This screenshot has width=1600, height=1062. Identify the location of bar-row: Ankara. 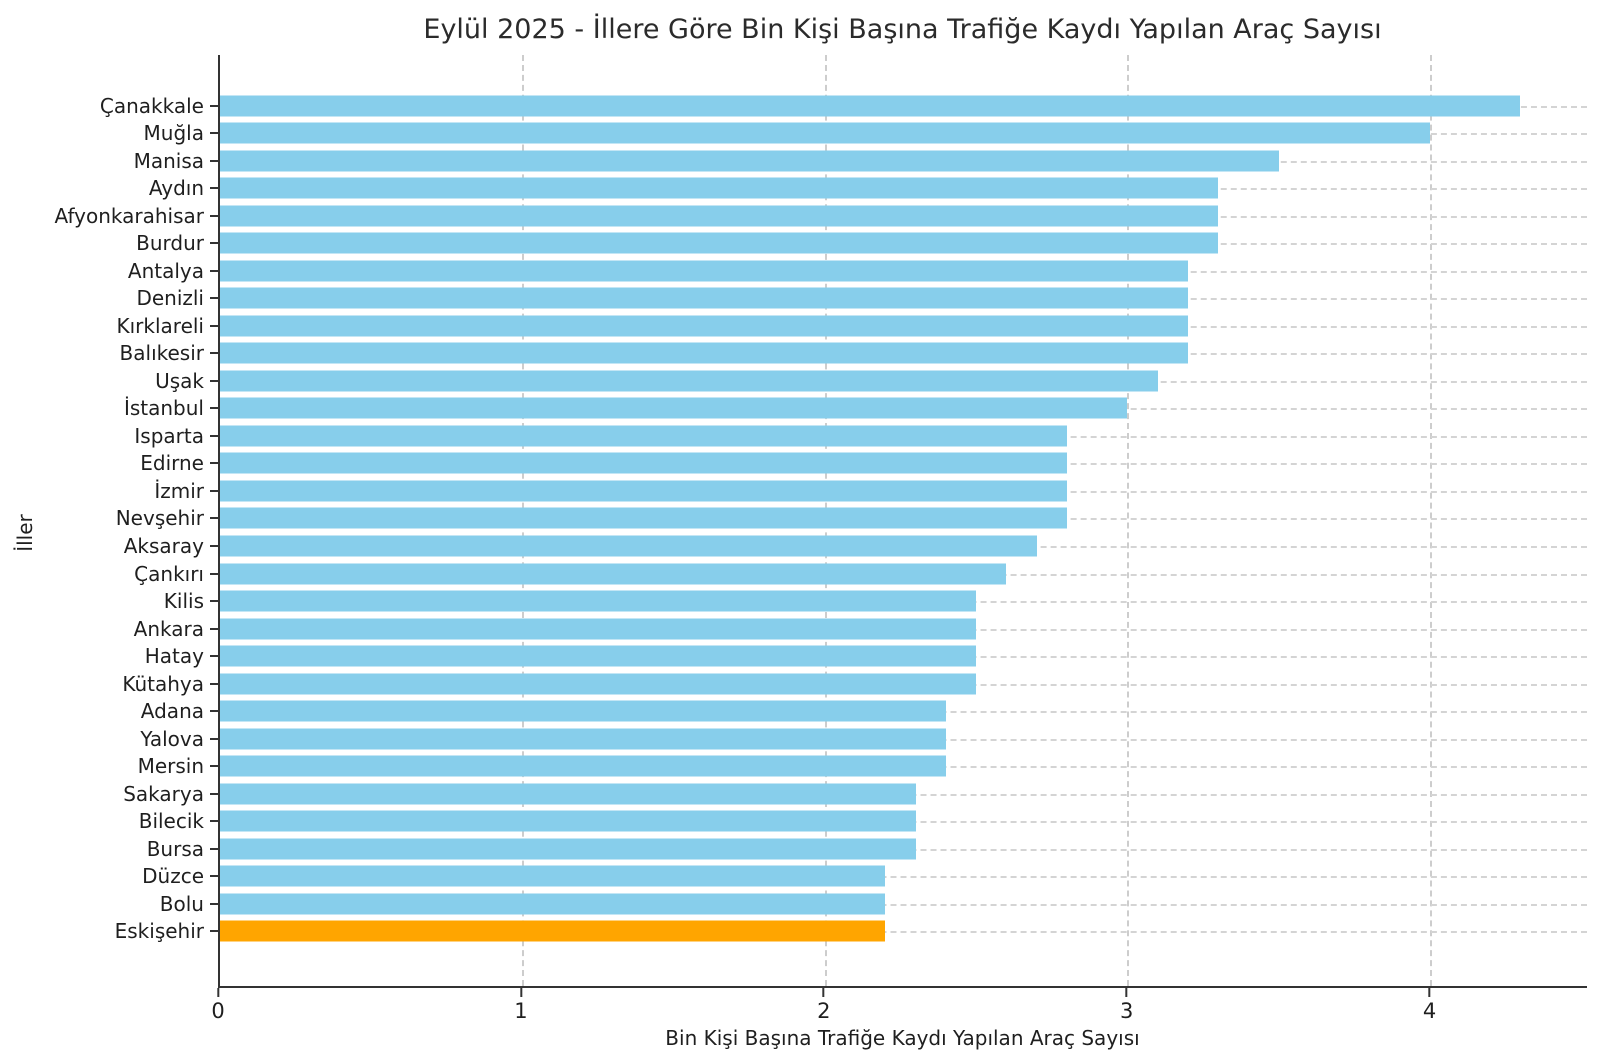
(860, 629).